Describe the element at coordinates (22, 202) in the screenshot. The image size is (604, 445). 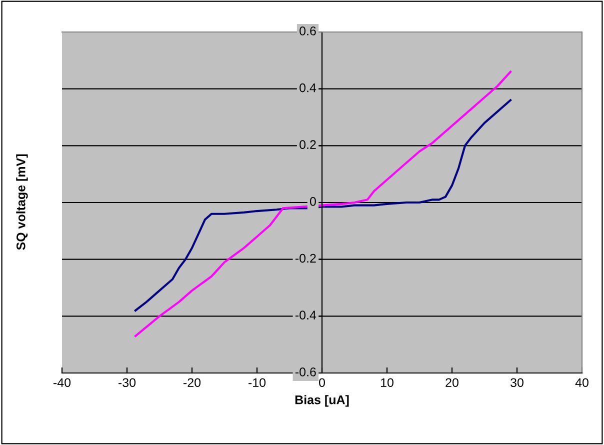
I see `y-axis-title: SQ voltage [mV]` at that location.